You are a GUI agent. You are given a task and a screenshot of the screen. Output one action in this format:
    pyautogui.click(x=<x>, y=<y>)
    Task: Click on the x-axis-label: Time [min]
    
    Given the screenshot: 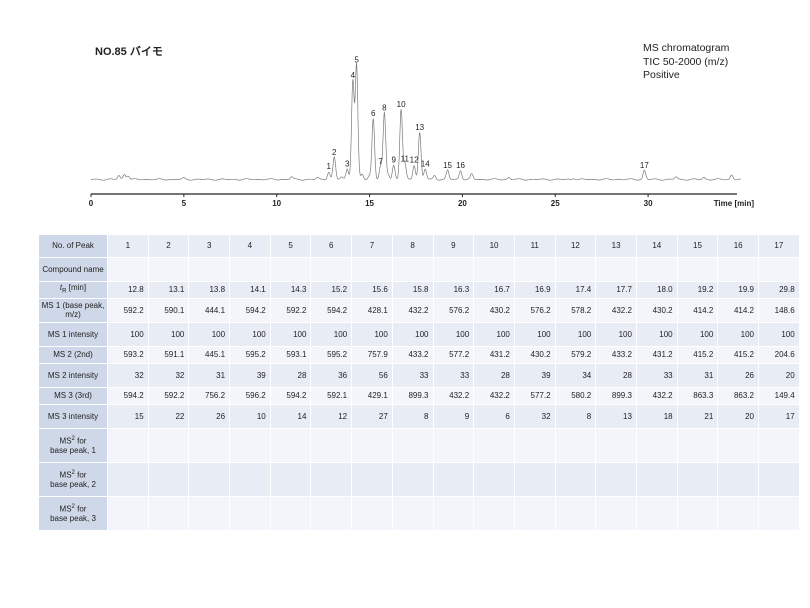 What is the action you would take?
    pyautogui.click(x=734, y=203)
    